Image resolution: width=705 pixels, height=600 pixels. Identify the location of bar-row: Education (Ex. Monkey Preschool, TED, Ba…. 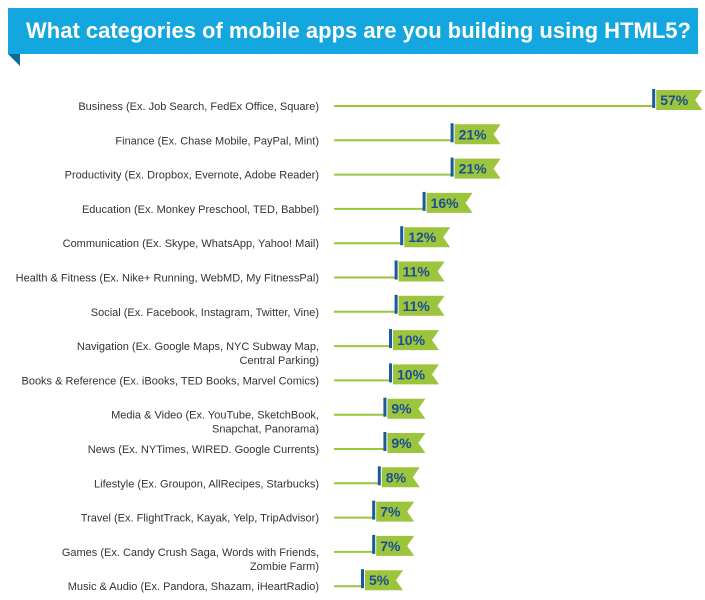
(277, 203).